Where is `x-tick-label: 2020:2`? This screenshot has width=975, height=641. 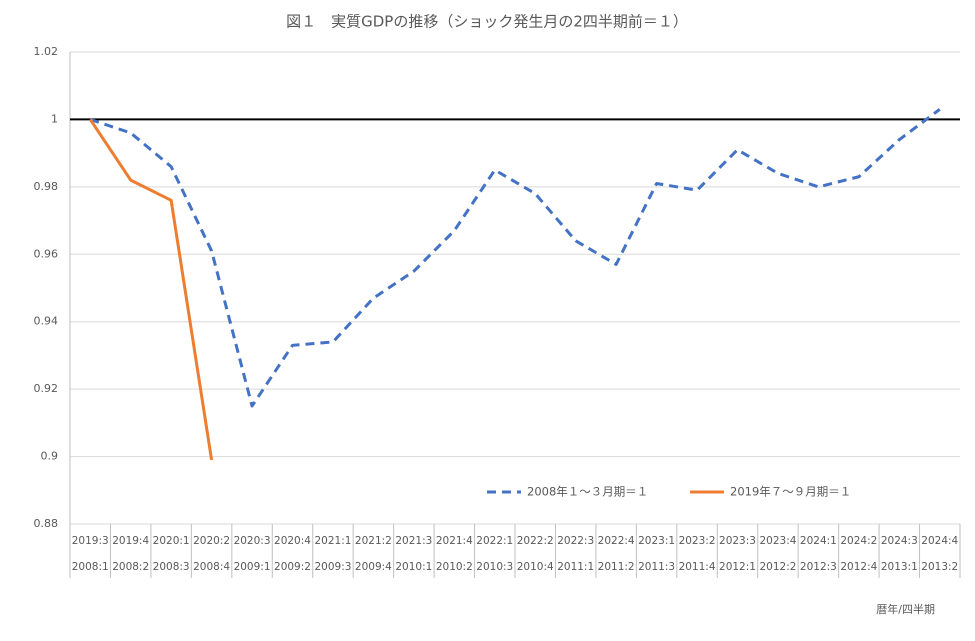 x-tick-label: 2020:2 is located at coordinates (211, 541).